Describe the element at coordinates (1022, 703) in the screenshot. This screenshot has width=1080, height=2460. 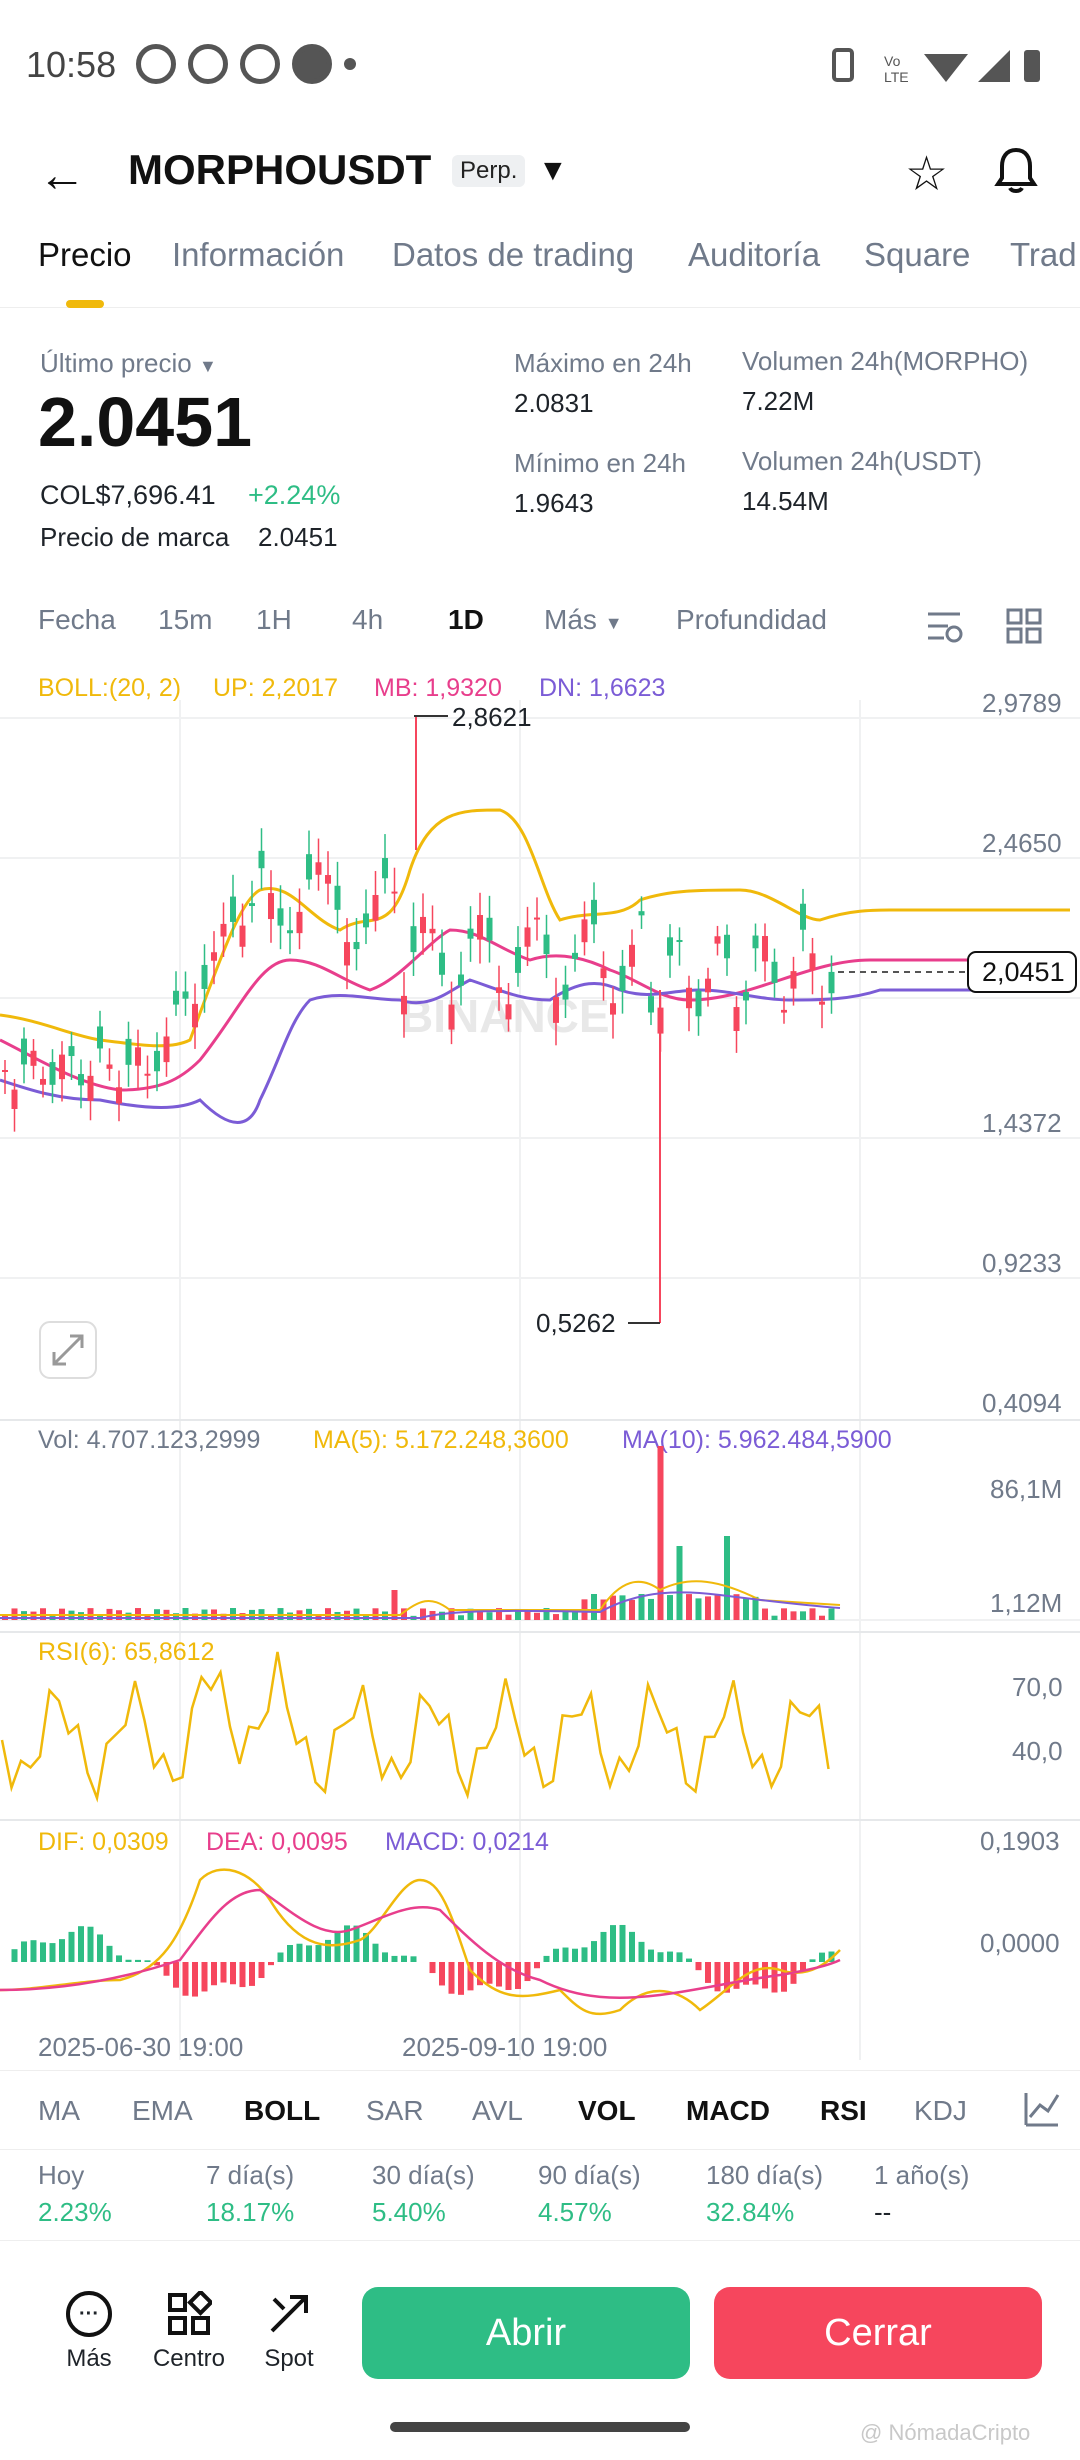
I see `price-axis-tick: 2,9789` at that location.